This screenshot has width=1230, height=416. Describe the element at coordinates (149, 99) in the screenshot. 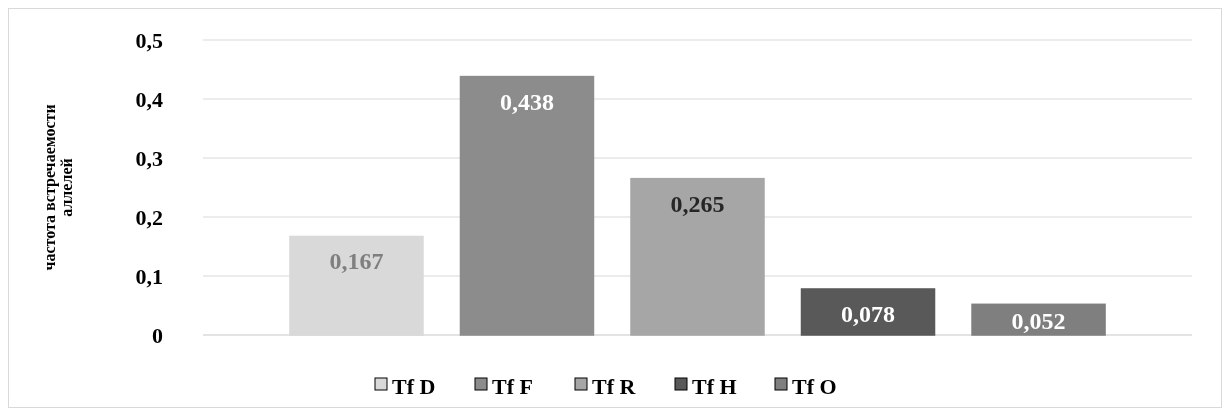

I see `y-tick-label: 0,4` at that location.